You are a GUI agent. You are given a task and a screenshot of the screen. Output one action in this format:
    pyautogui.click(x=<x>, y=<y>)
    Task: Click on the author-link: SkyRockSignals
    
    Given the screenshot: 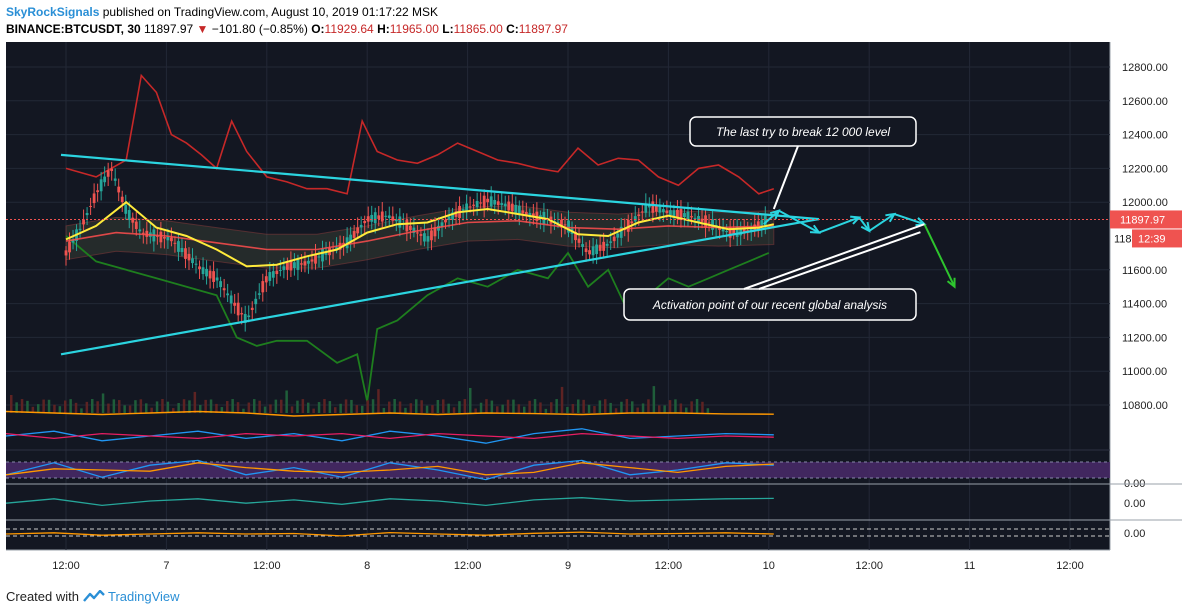 What is the action you would take?
    pyautogui.click(x=53, y=12)
    